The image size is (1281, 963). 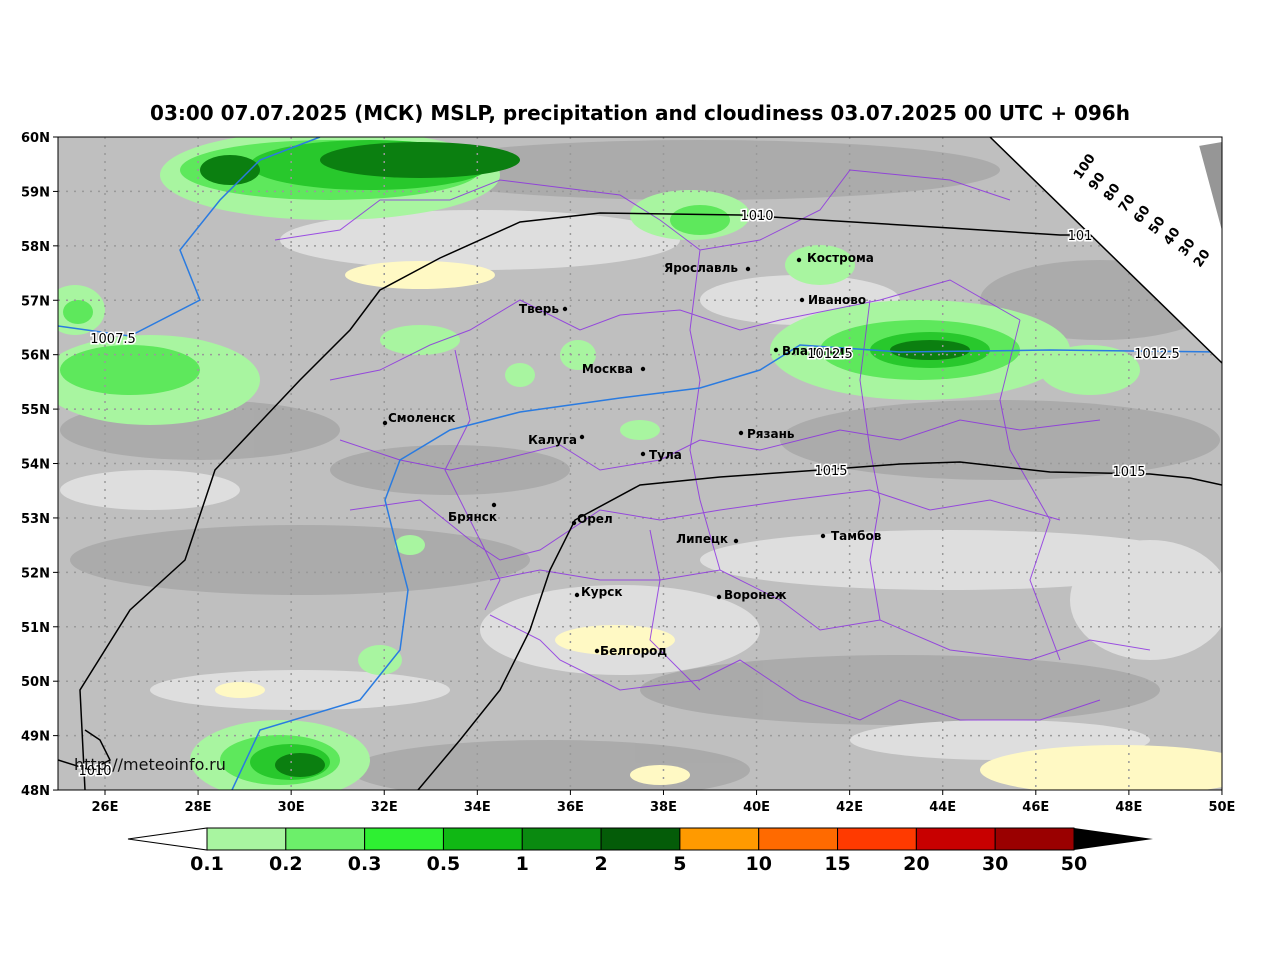 I want to click on lat-label: 51N, so click(x=35, y=628).